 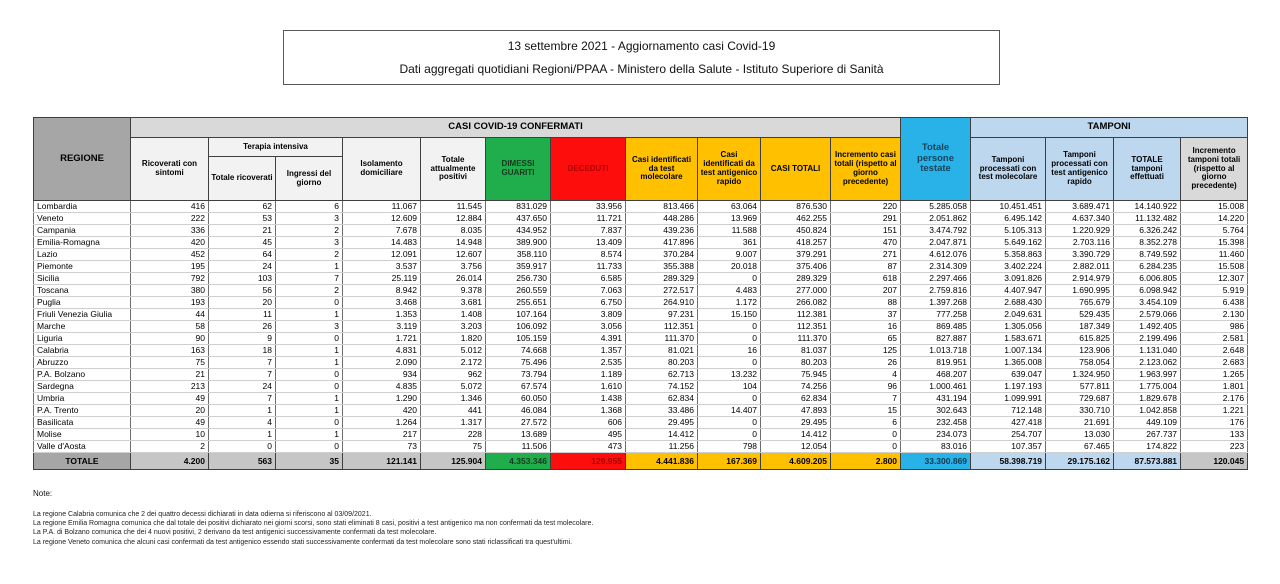 What do you see at coordinates (381, 434) in the screenshot?
I see `value-cell: 217` at bounding box center [381, 434].